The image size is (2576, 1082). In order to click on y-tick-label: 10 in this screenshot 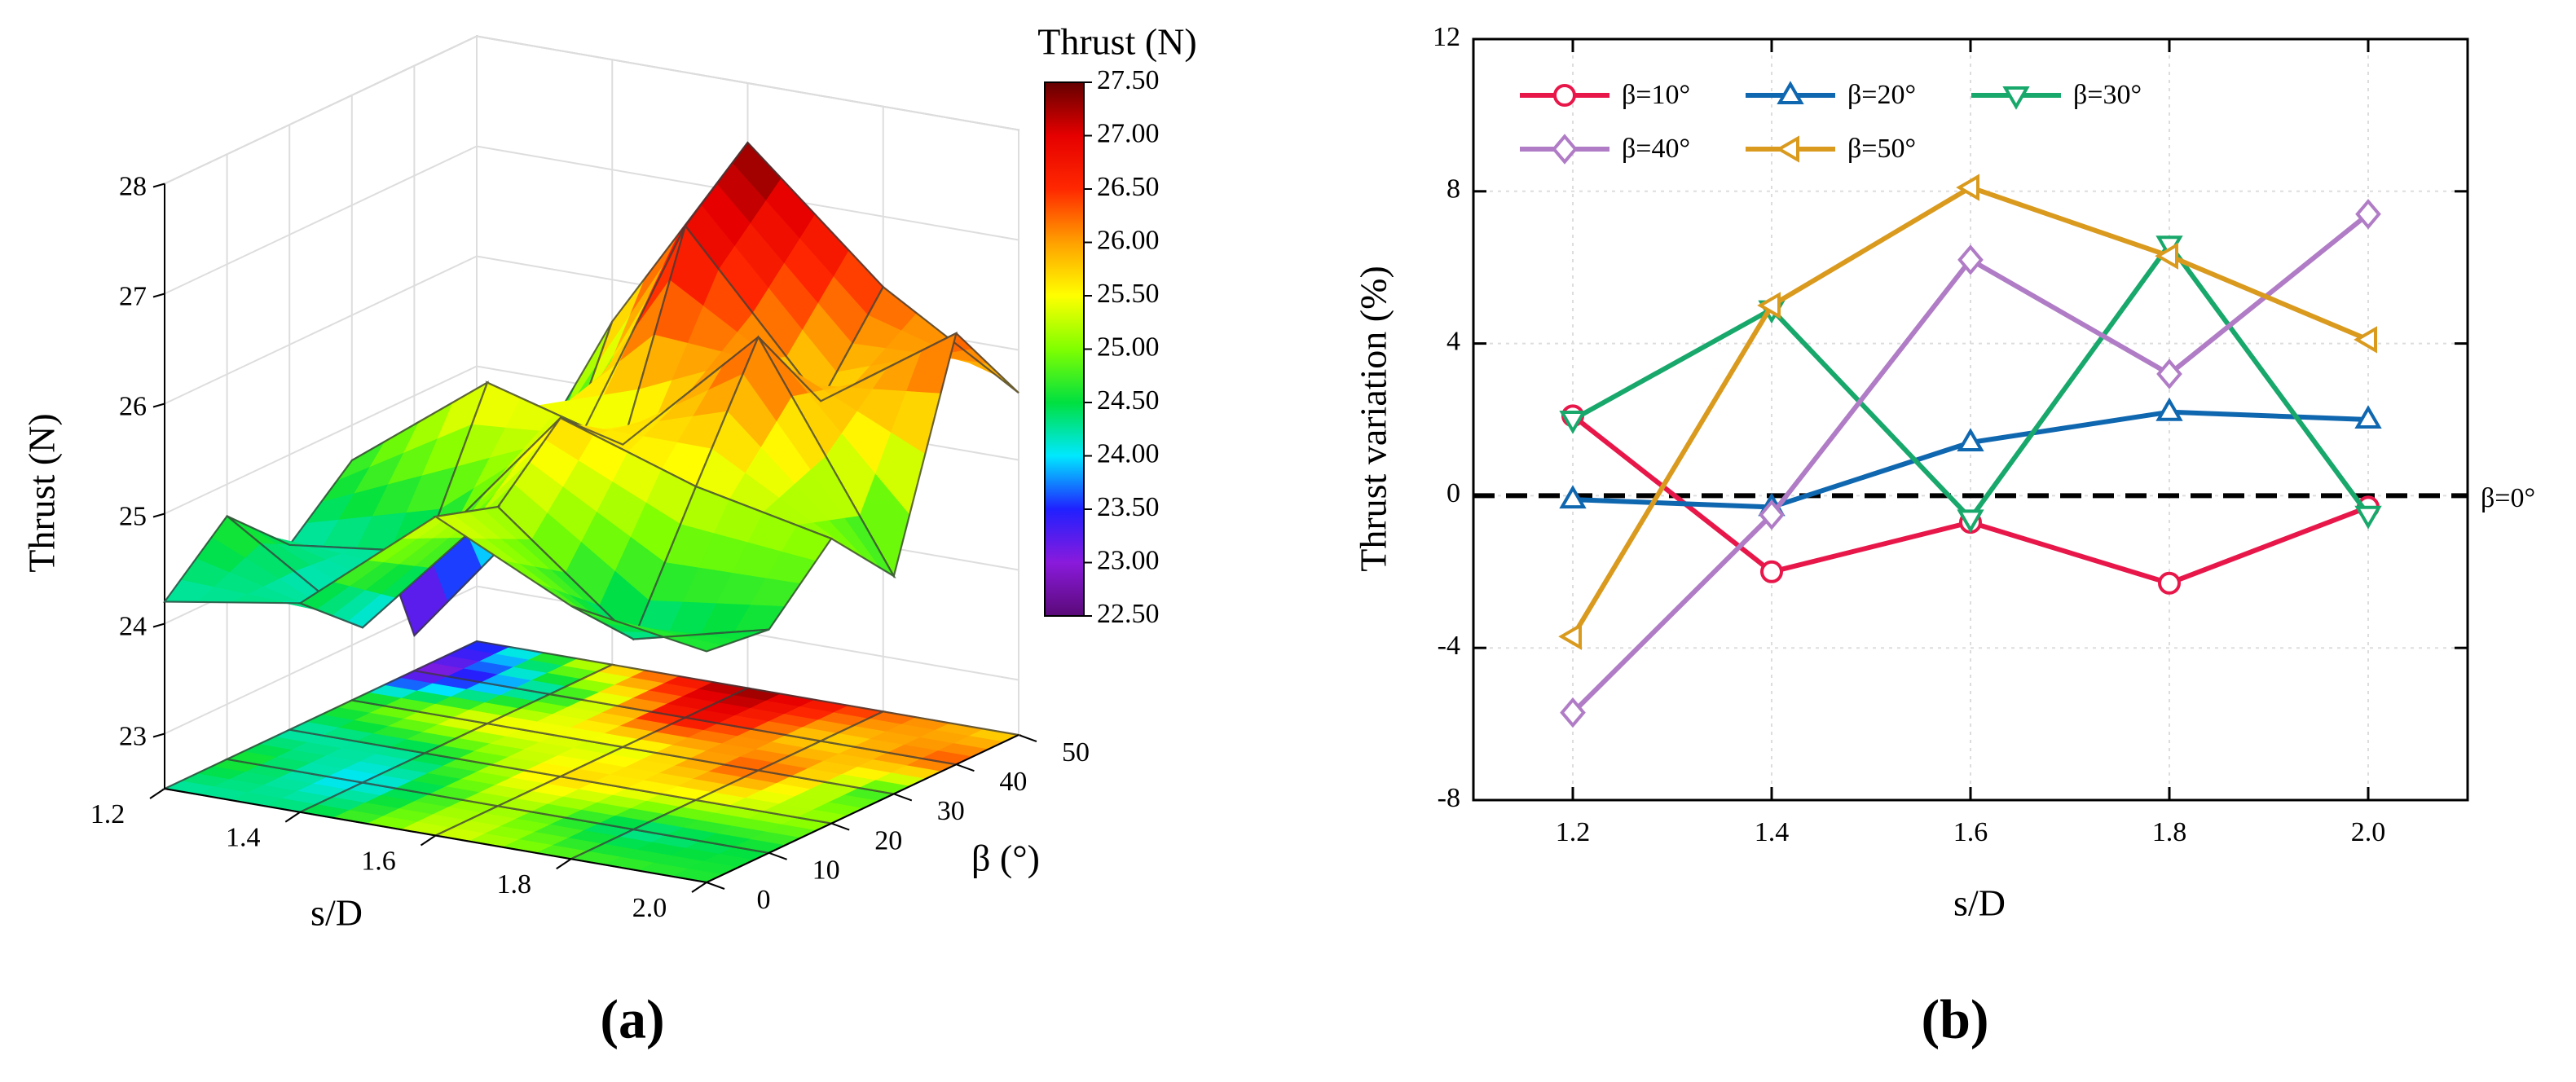, I will do `click(826, 871)`.